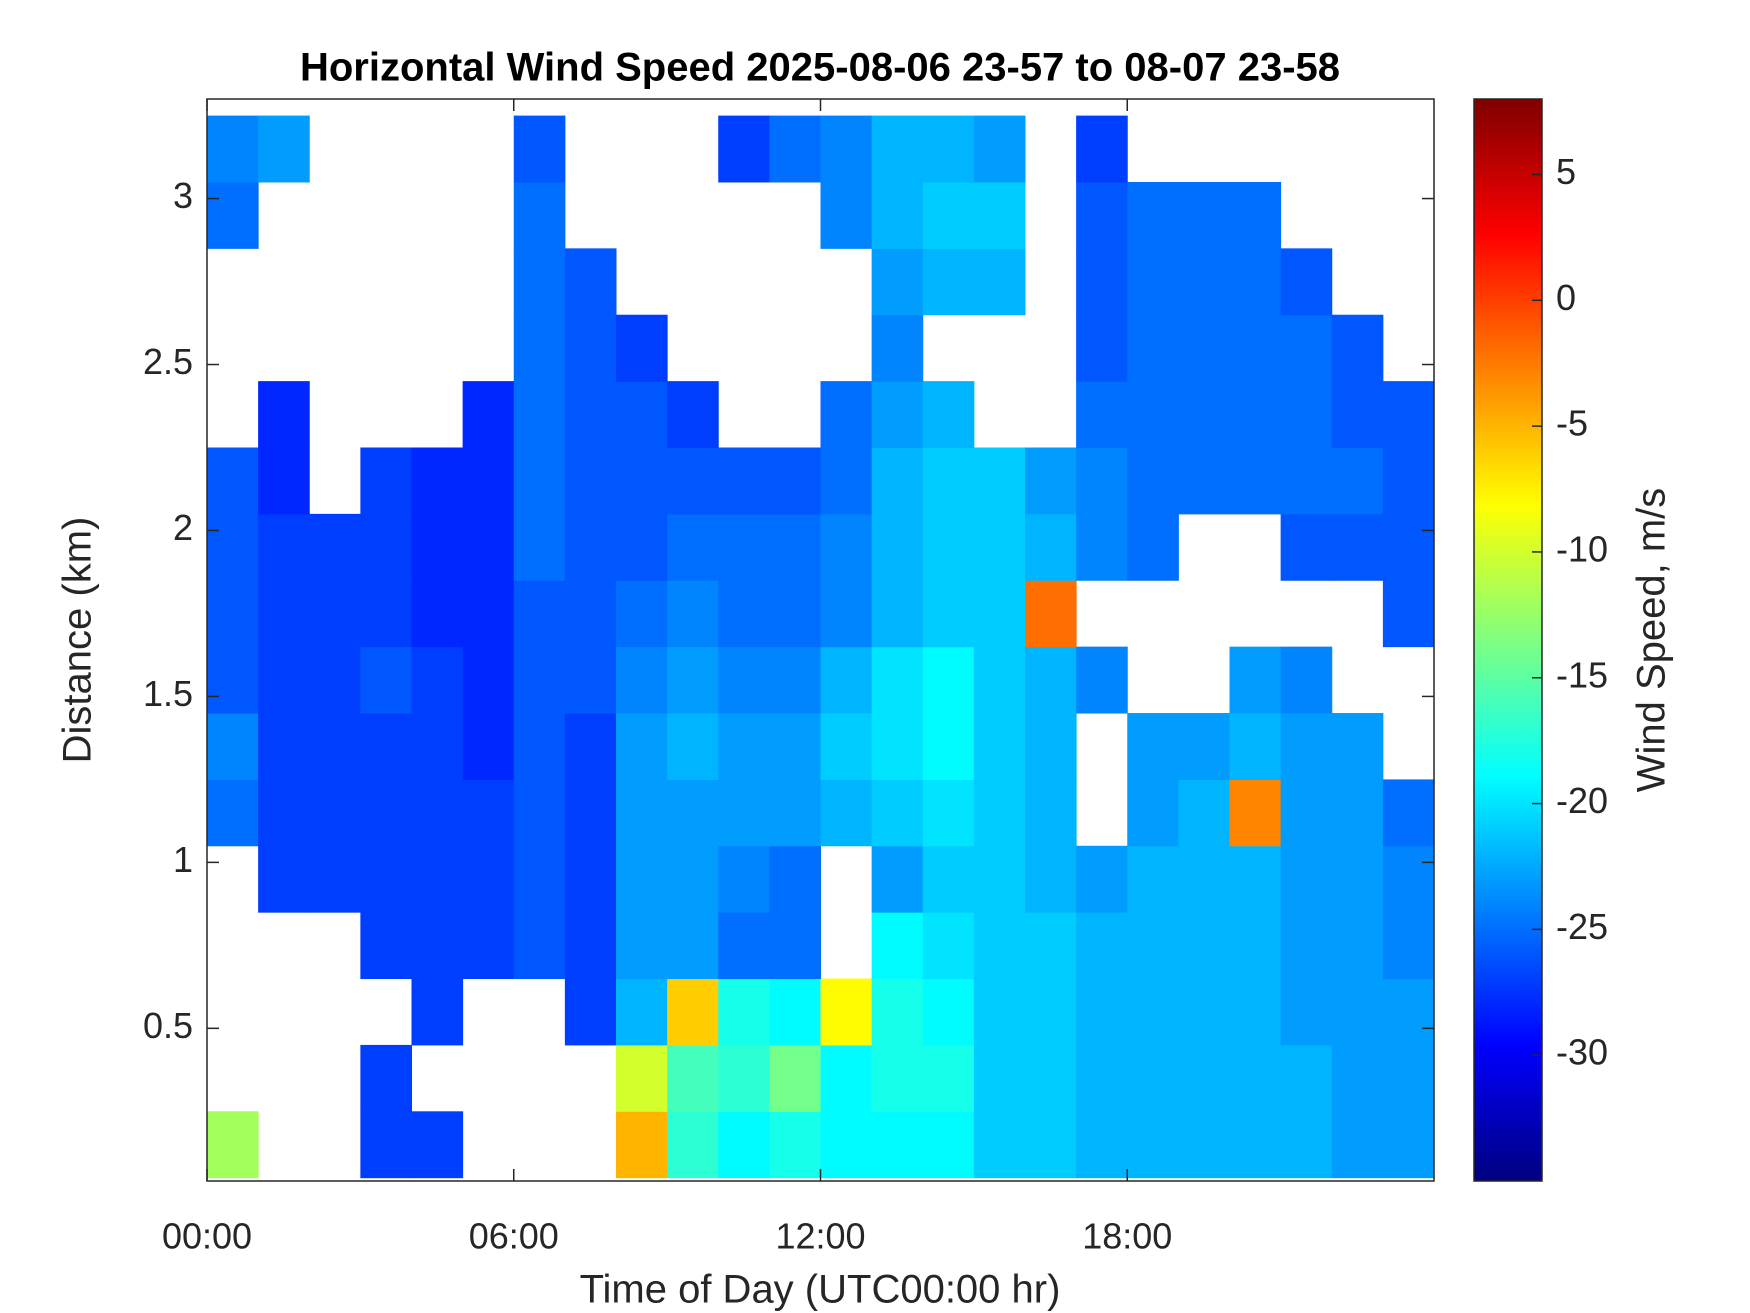 The width and height of the screenshot is (1750, 1313). I want to click on colorbar-tick-label: 0, so click(1566, 297).